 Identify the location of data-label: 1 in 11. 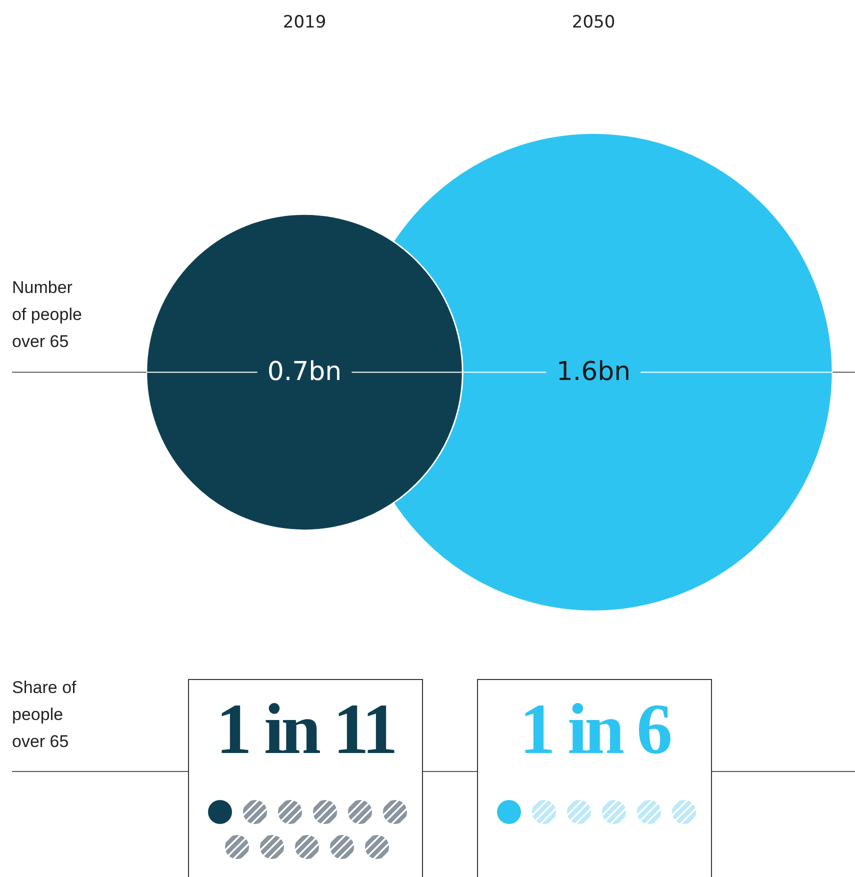
(305, 729).